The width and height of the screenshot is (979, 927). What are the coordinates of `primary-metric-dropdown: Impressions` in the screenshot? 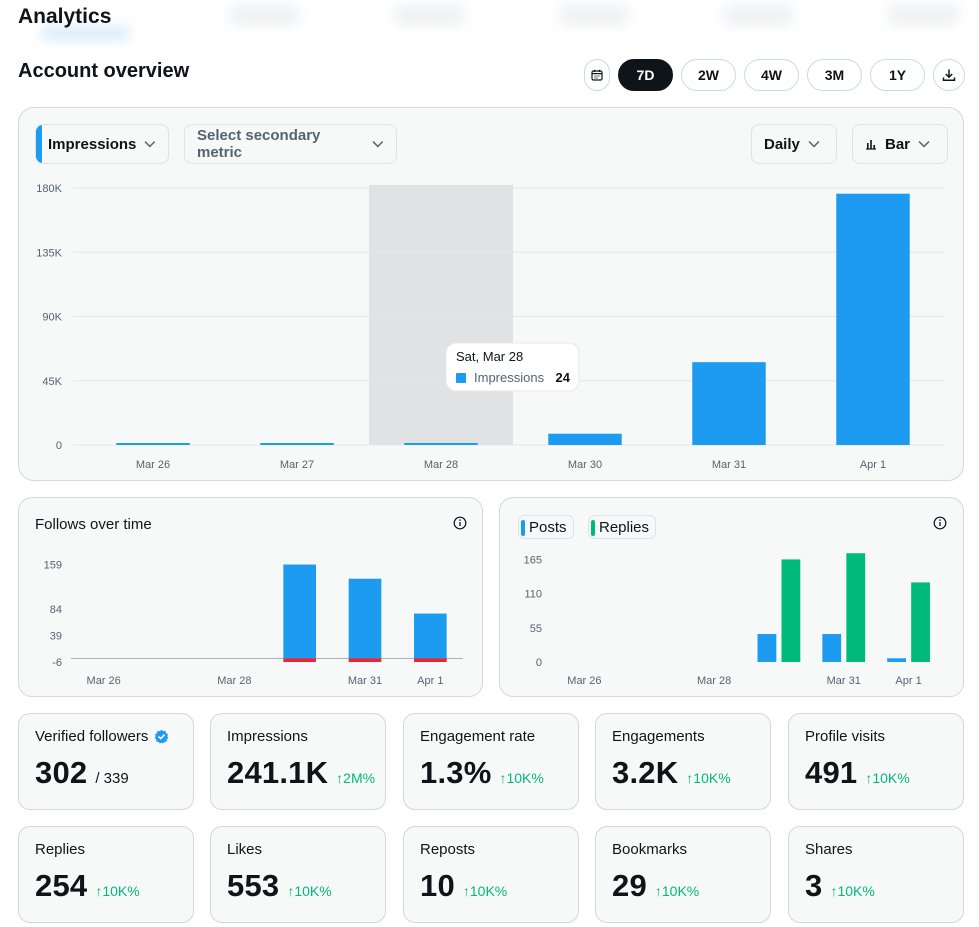 It's located at (102, 144).